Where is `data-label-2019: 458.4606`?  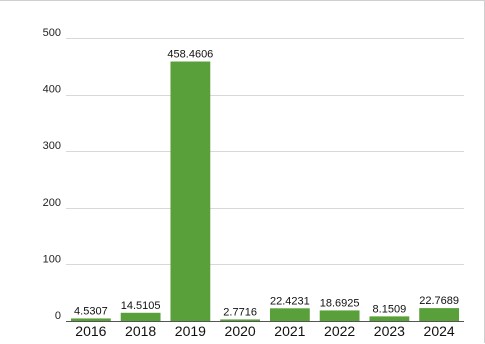 data-label-2019: 458.4606 is located at coordinates (190, 55).